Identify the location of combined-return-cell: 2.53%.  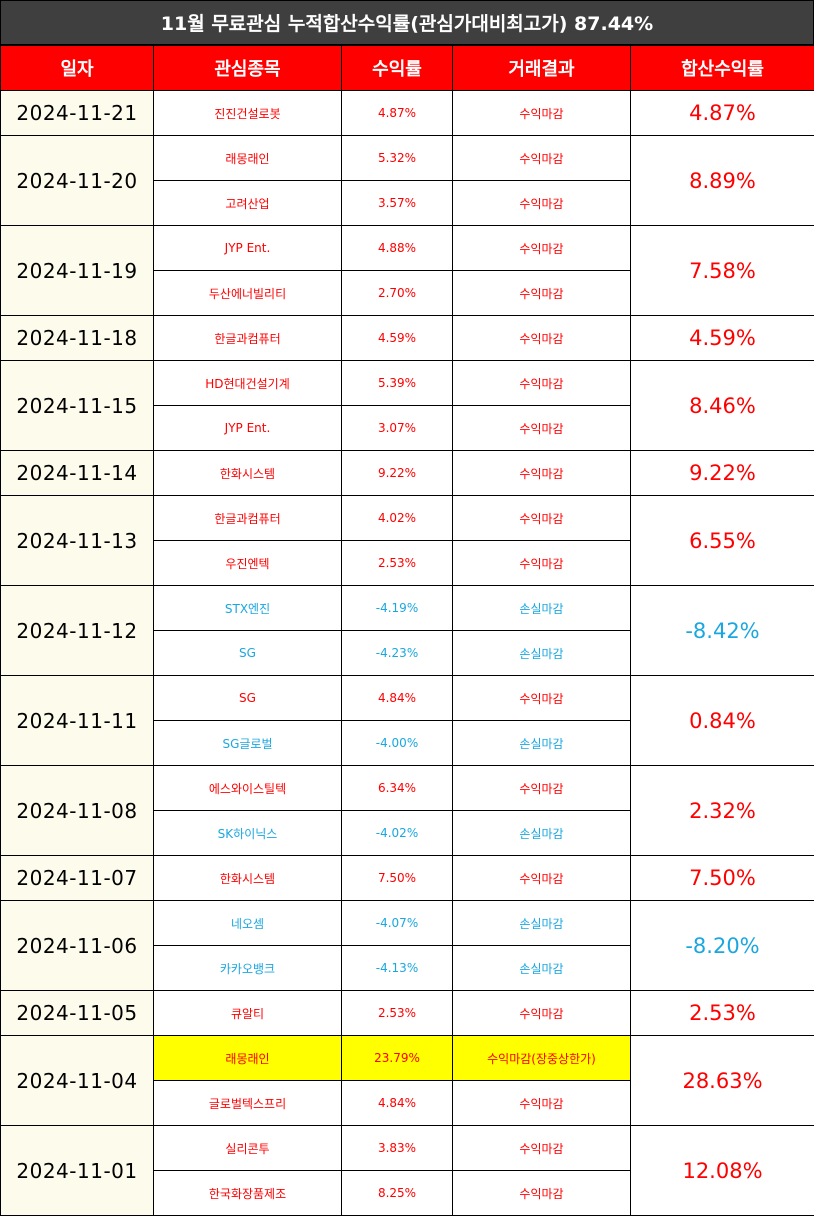
(722, 1013).